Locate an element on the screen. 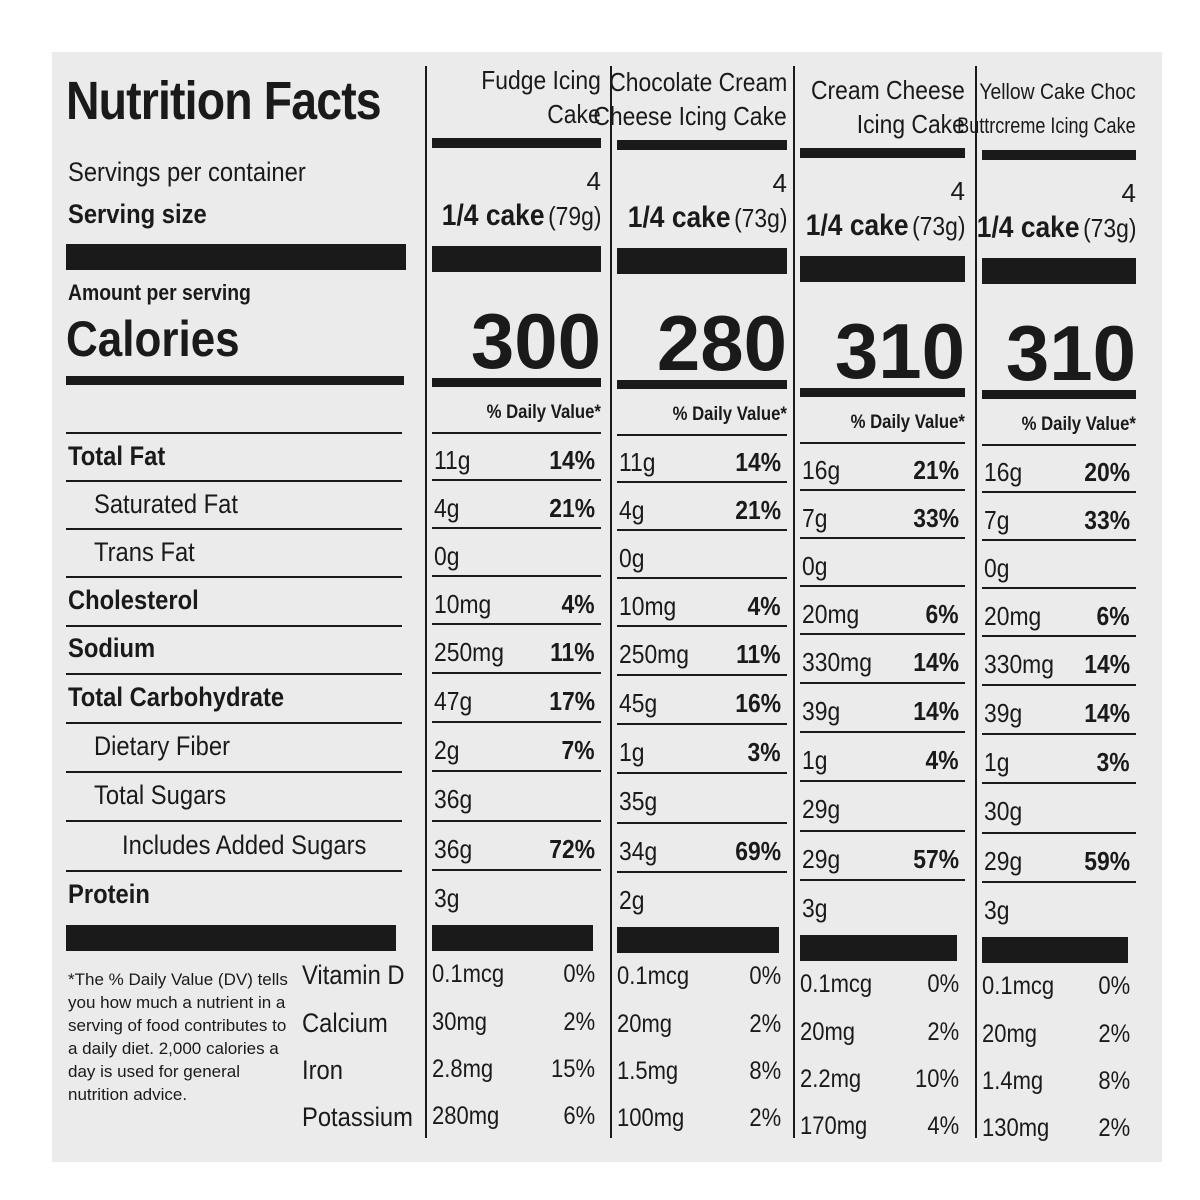 The width and height of the screenshot is (1200, 1200). nutrient-amount: 30g is located at coordinates (1003, 811).